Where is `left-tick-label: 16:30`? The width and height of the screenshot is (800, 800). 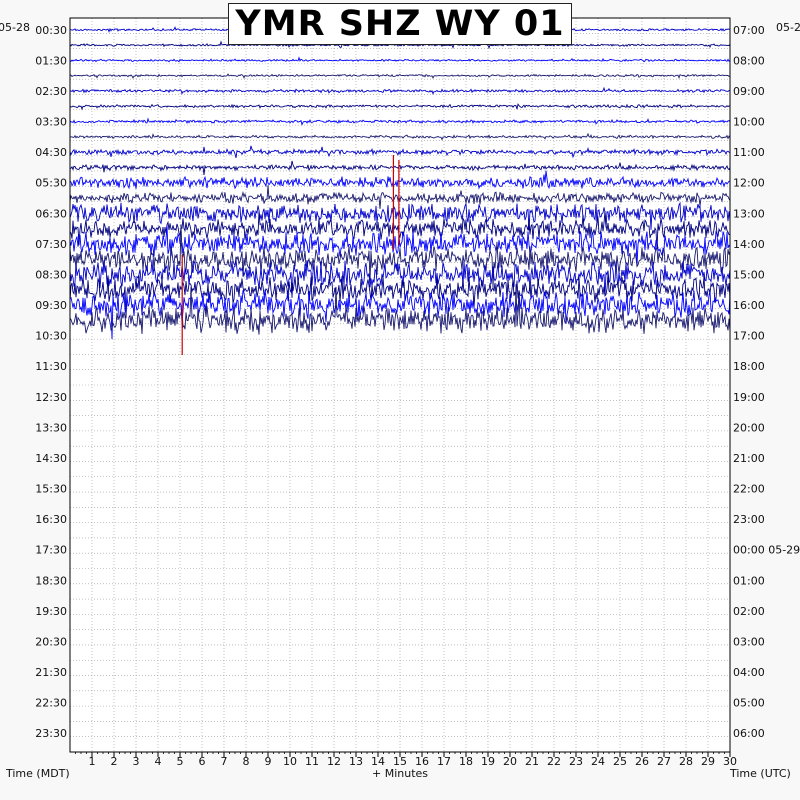
left-tick-label: 16:30 is located at coordinates (51, 519).